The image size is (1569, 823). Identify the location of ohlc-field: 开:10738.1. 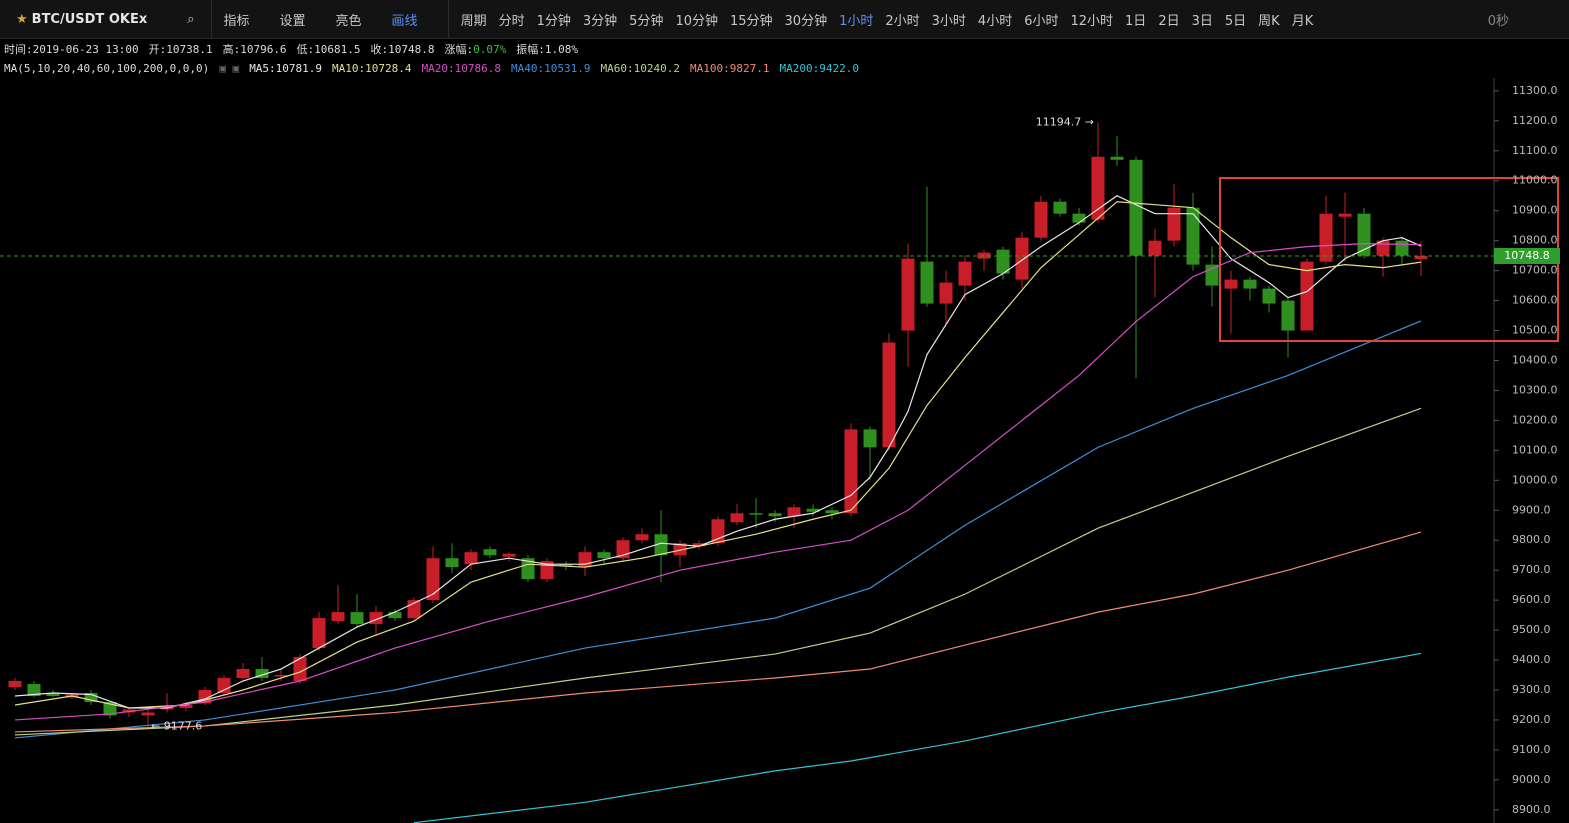
(180, 49).